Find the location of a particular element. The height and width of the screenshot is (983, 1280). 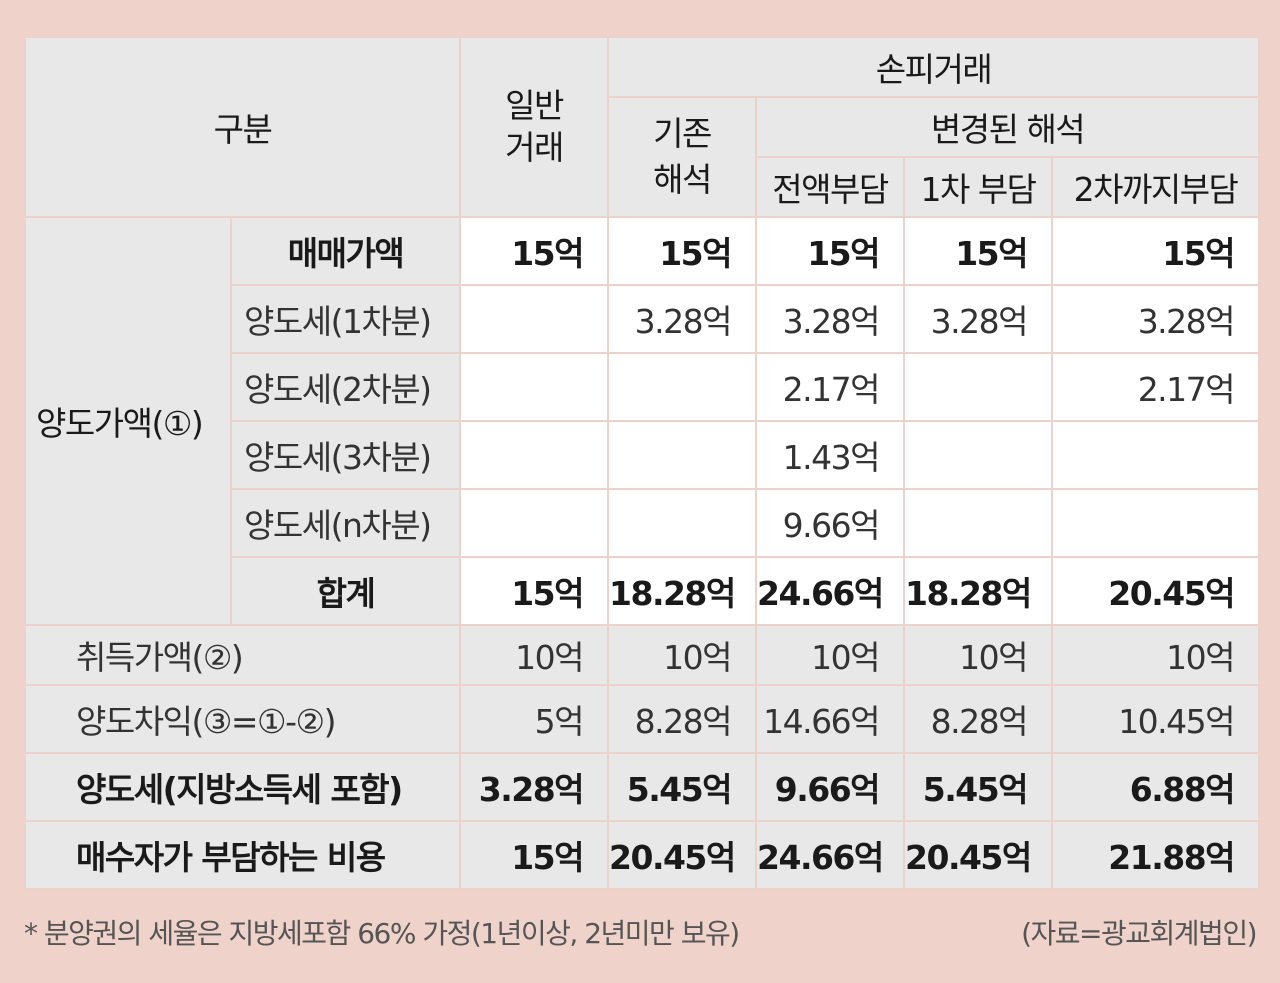

cell: 14.66억 is located at coordinates (830, 719).